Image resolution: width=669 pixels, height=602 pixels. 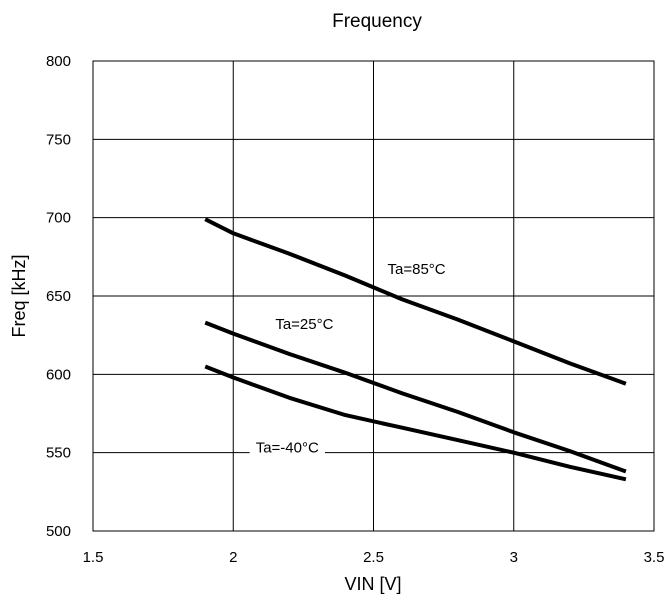 What do you see at coordinates (58, 531) in the screenshot?
I see `y-tick-label: 500` at bounding box center [58, 531].